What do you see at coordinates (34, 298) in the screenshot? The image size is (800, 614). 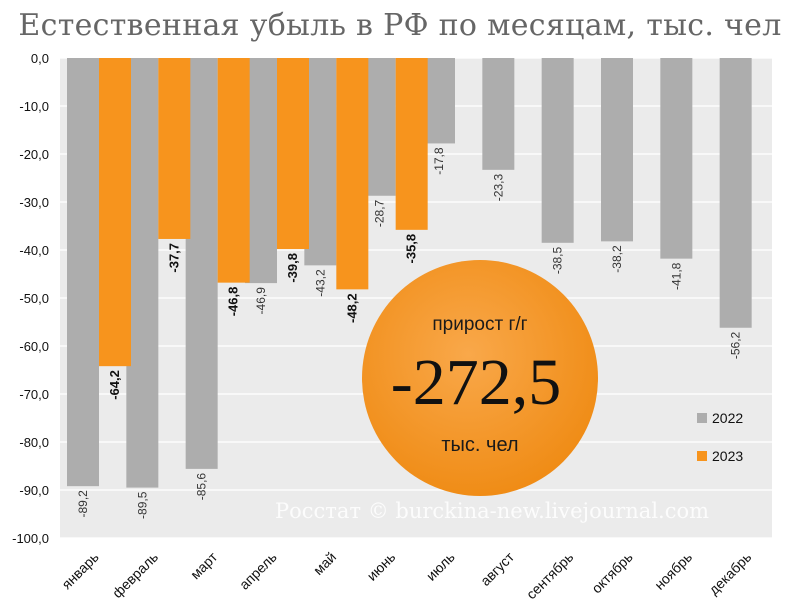 I see `y-tick-label: -50,0` at bounding box center [34, 298].